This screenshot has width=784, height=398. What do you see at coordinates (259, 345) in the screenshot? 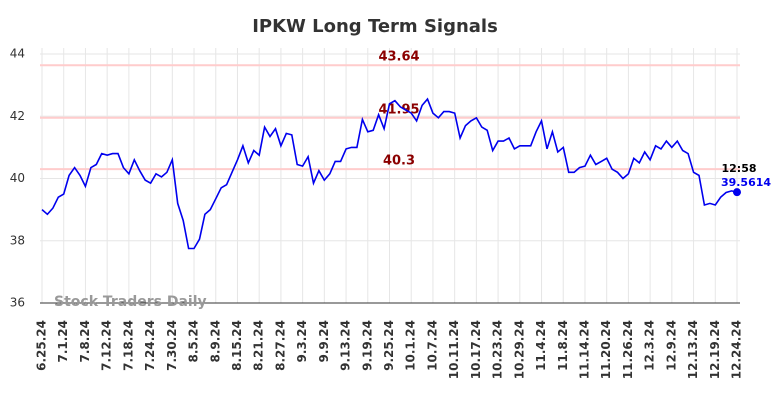
I see `x-tick-label: 8.21.24` at bounding box center [259, 345].